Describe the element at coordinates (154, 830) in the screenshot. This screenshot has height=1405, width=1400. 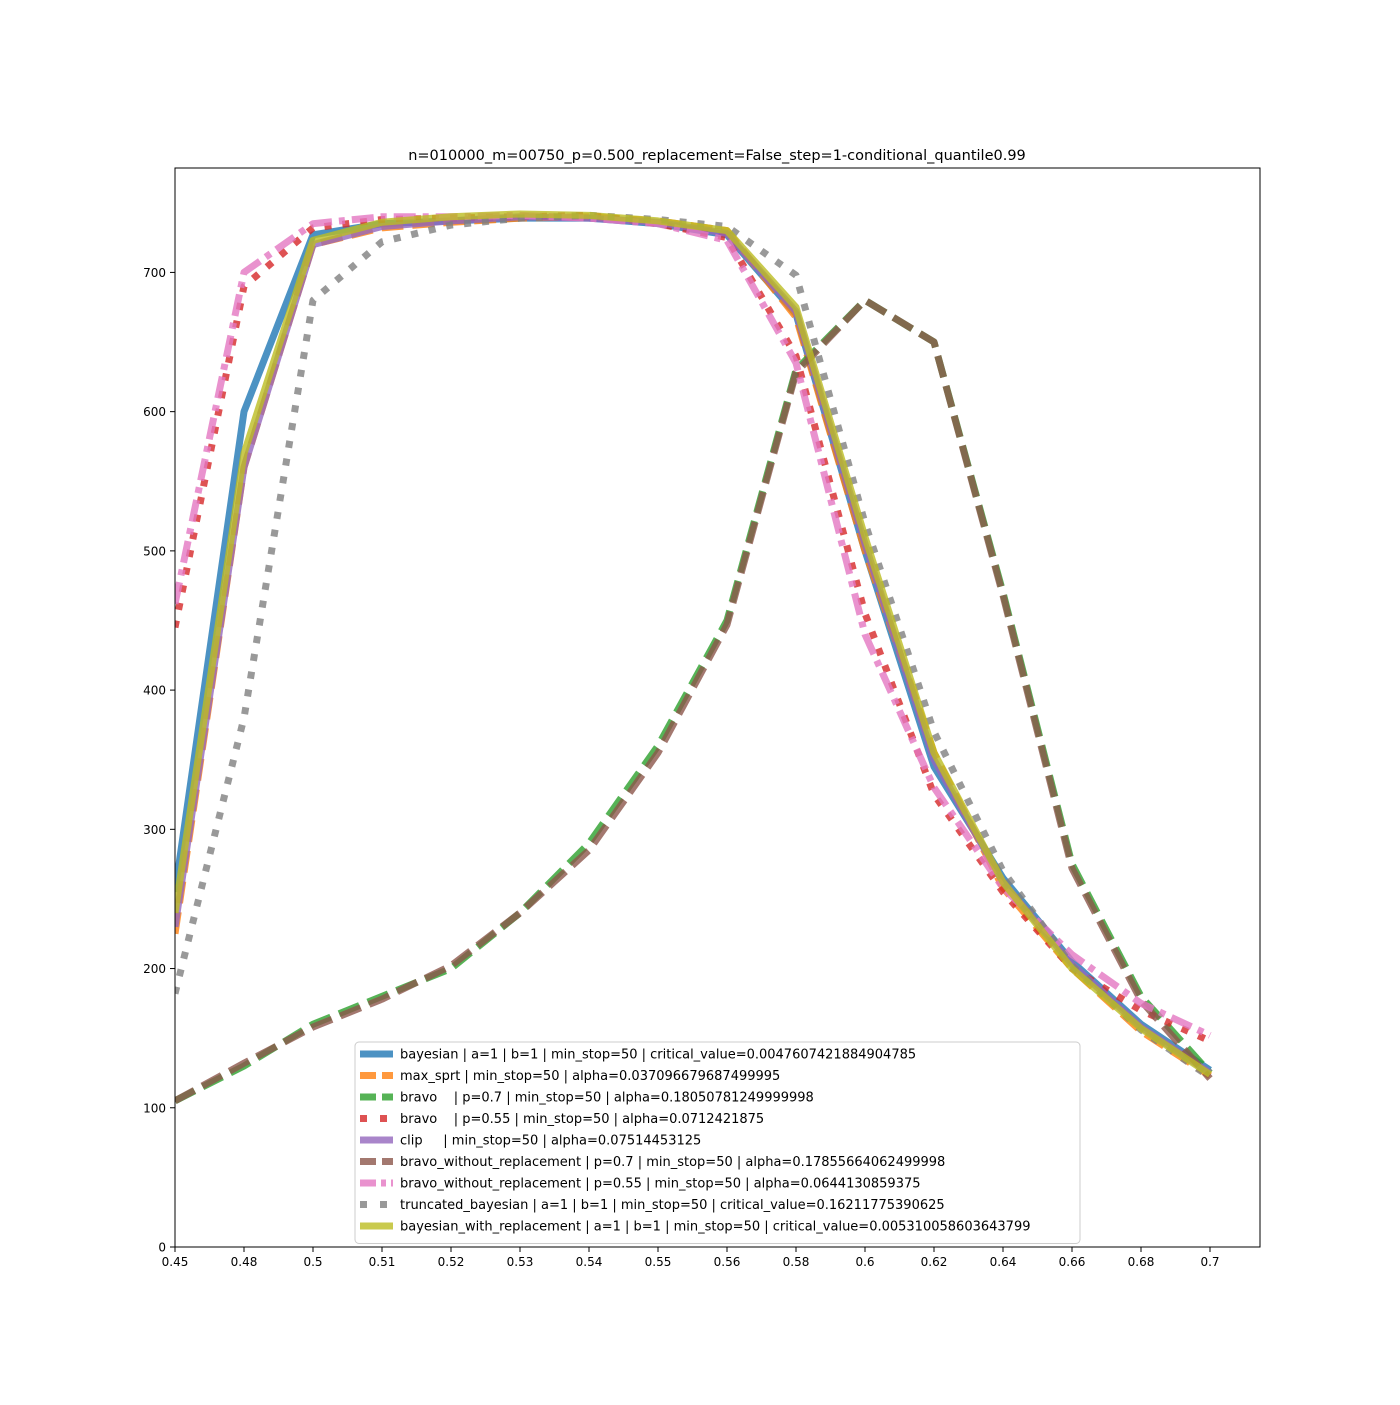
I see `y-tick-label: 300` at that location.